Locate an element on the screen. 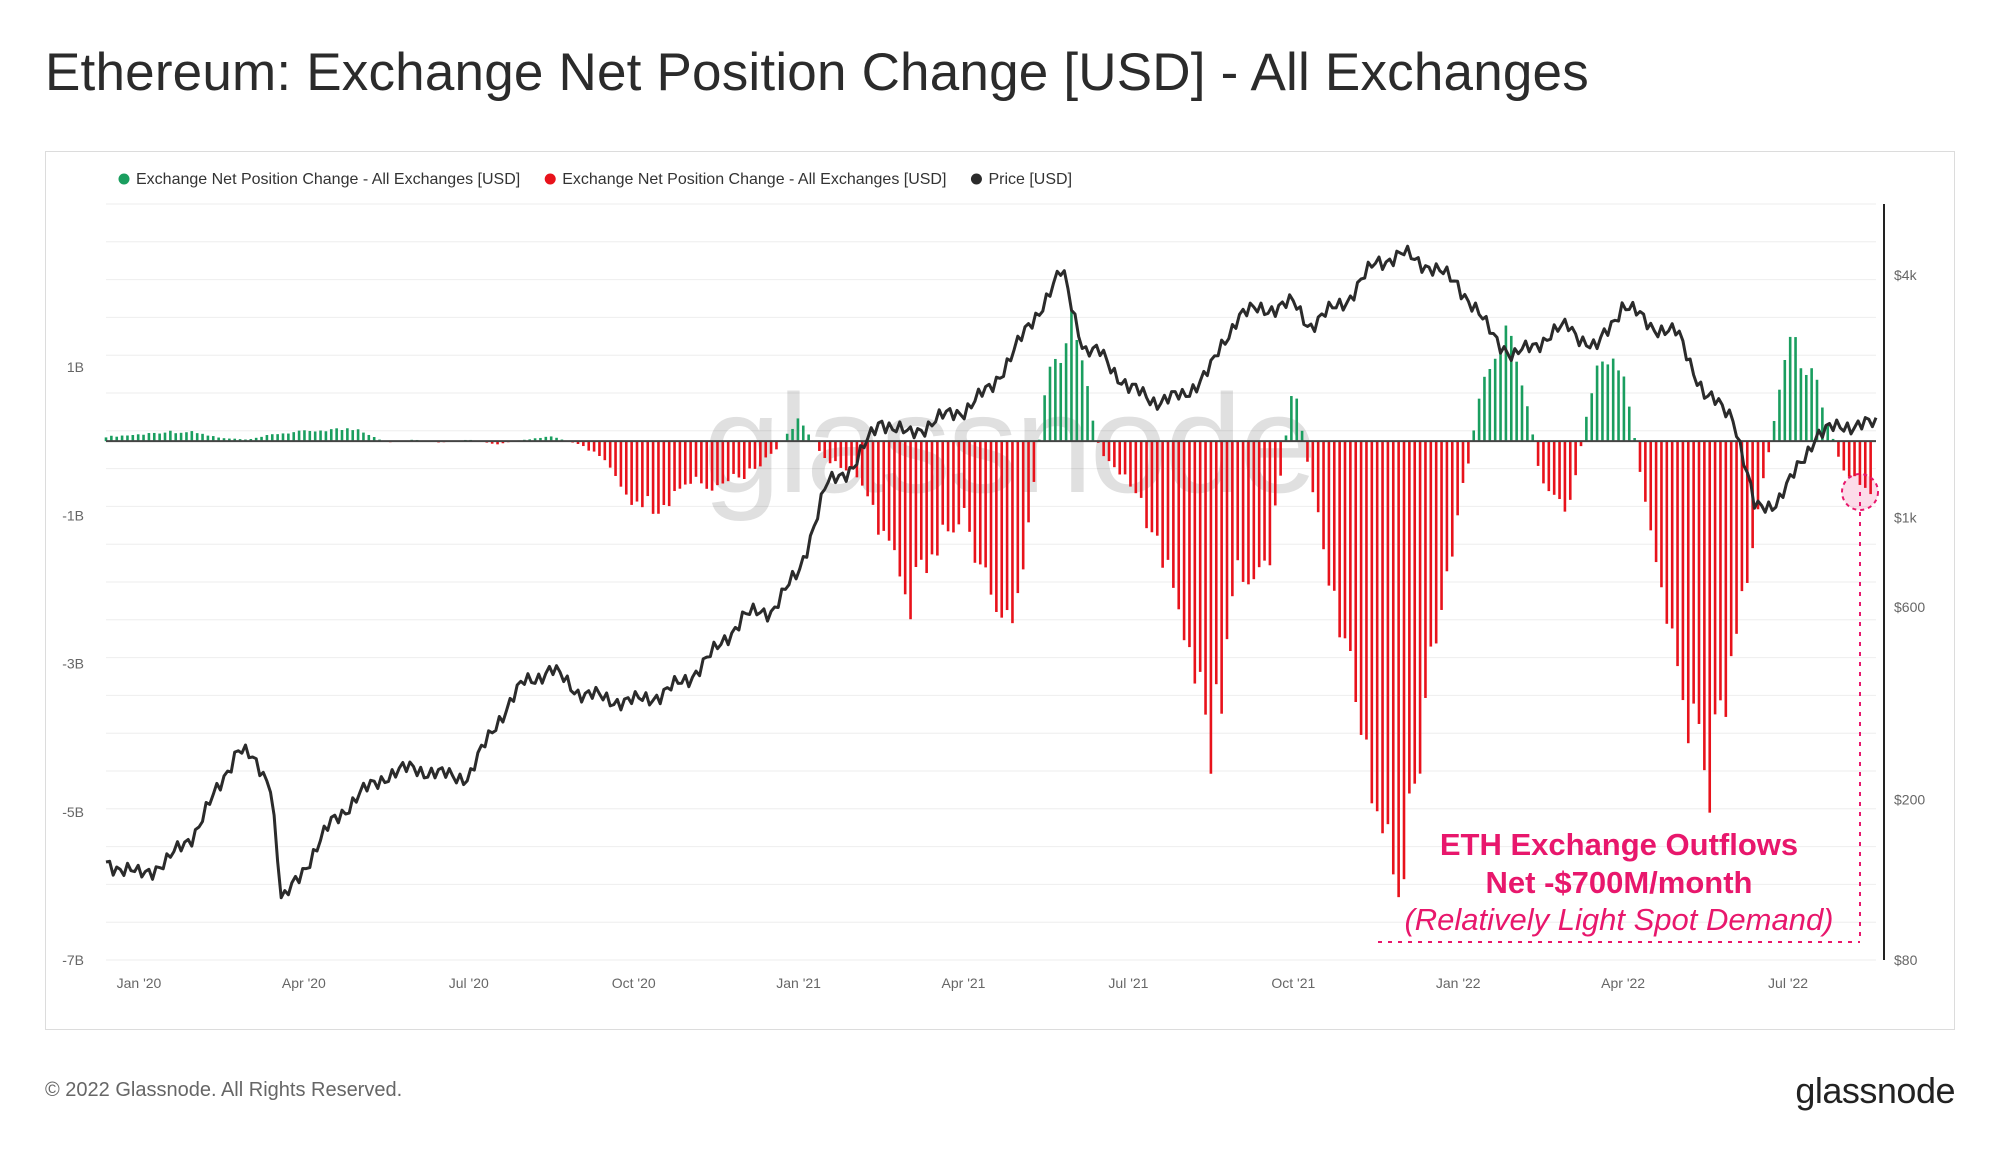 The width and height of the screenshot is (2000, 1152). glassnode-logo: glassnode is located at coordinates (1875, 1090).